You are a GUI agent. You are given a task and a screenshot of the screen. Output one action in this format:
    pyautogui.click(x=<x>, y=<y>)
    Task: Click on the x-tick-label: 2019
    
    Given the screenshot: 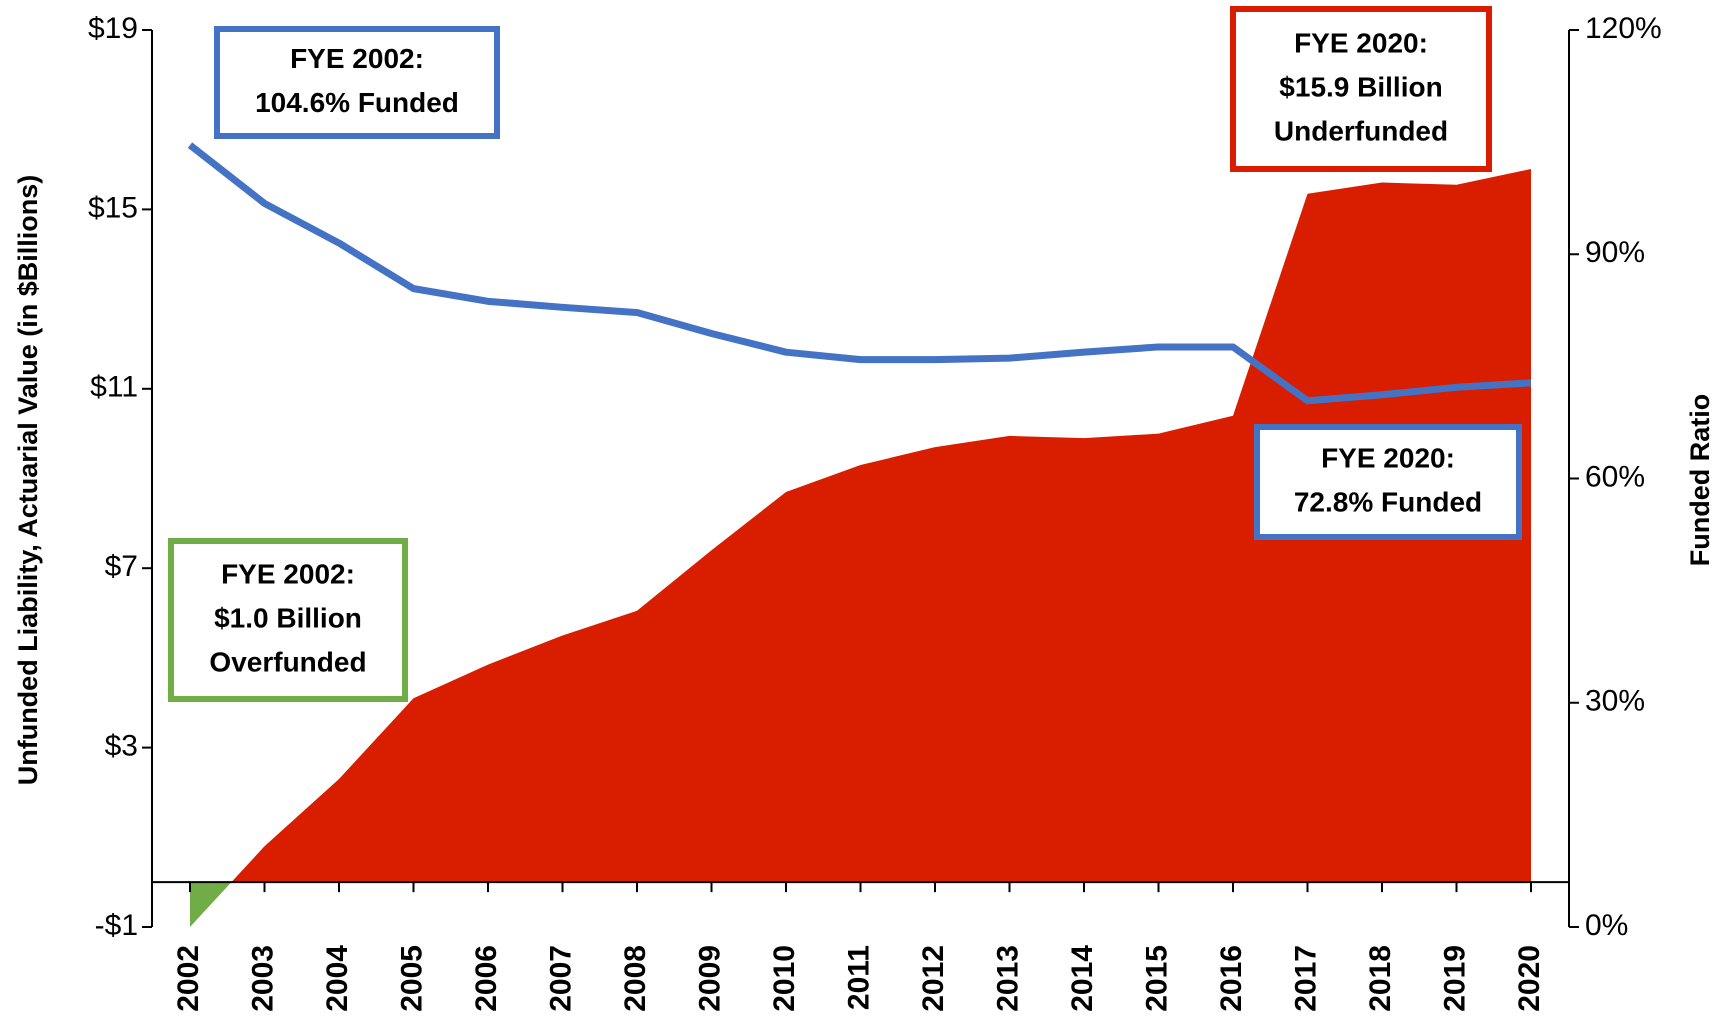 What is the action you would take?
    pyautogui.click(x=1454, y=978)
    